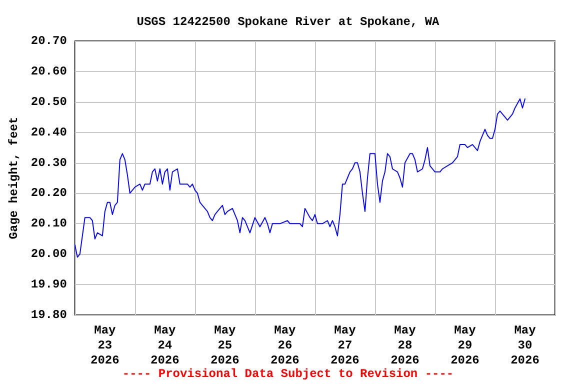 The height and width of the screenshot is (384, 576). What do you see at coordinates (48, 223) in the screenshot?
I see `y-tick-label: 20.10` at bounding box center [48, 223].